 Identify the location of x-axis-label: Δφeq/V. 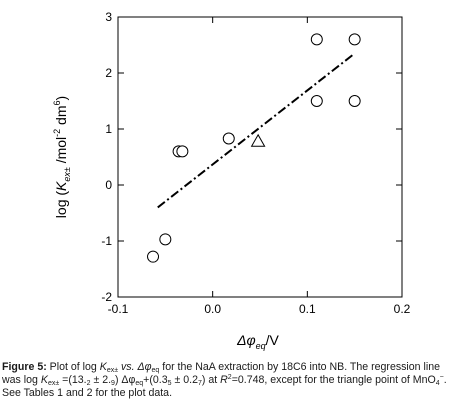
(257, 341).